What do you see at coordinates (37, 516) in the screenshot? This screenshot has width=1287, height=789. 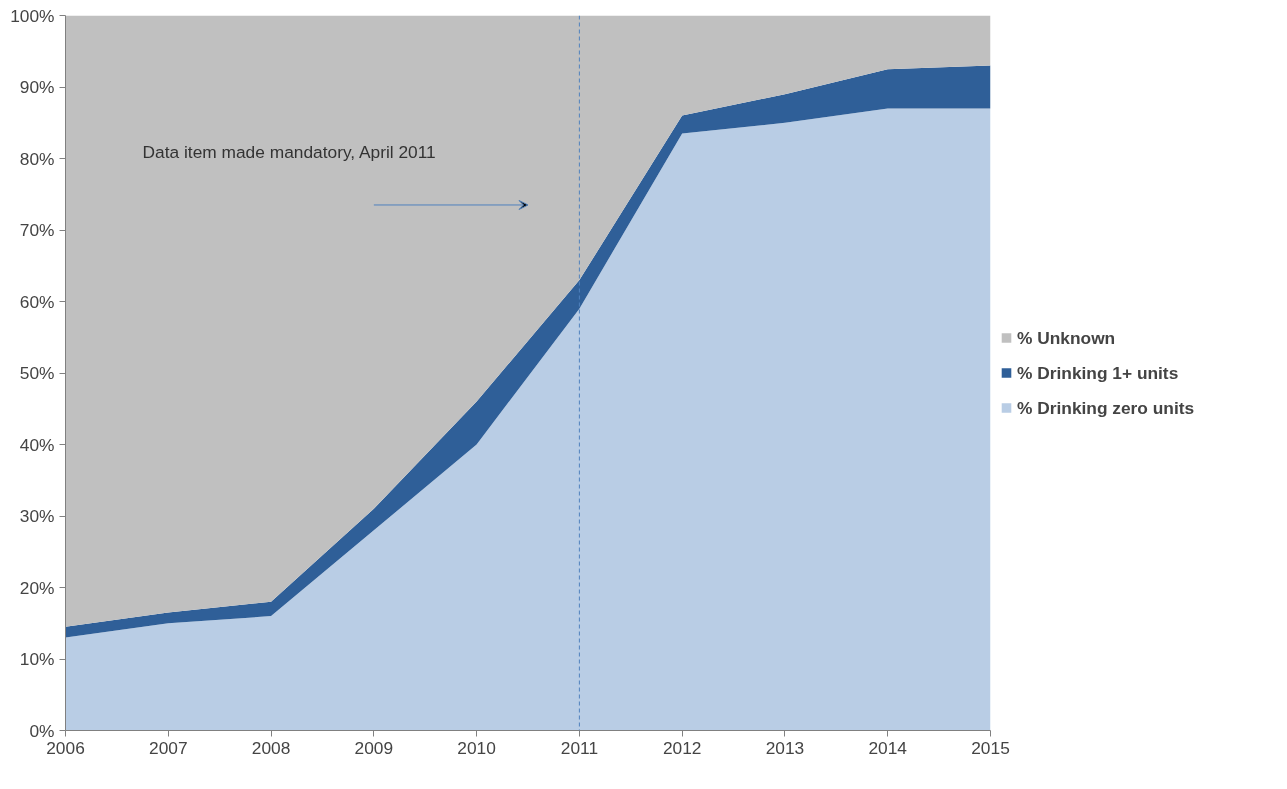 I see `y-tick-label: 30%` at bounding box center [37, 516].